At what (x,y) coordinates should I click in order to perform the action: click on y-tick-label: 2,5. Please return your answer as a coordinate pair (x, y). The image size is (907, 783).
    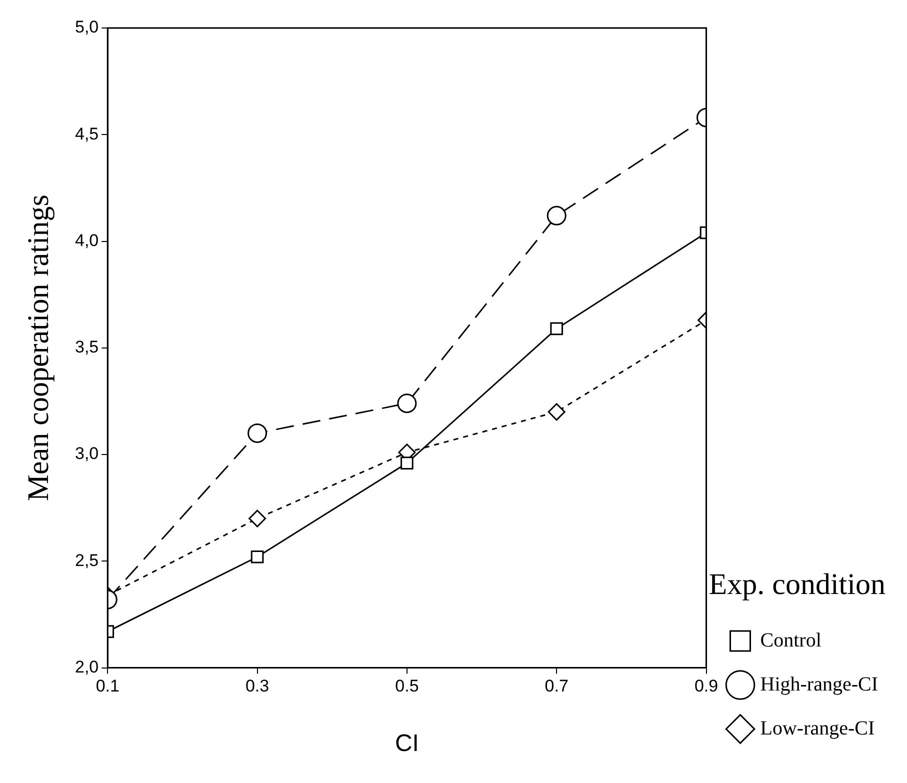
    Looking at the image, I should click on (86, 560).